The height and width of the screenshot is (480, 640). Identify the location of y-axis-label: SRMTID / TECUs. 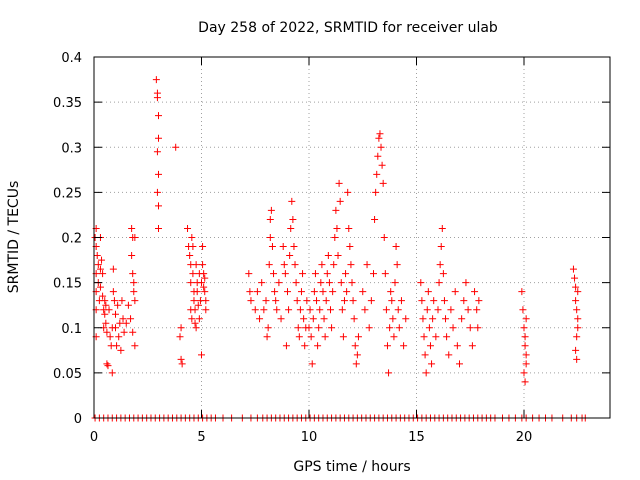
(14, 237).